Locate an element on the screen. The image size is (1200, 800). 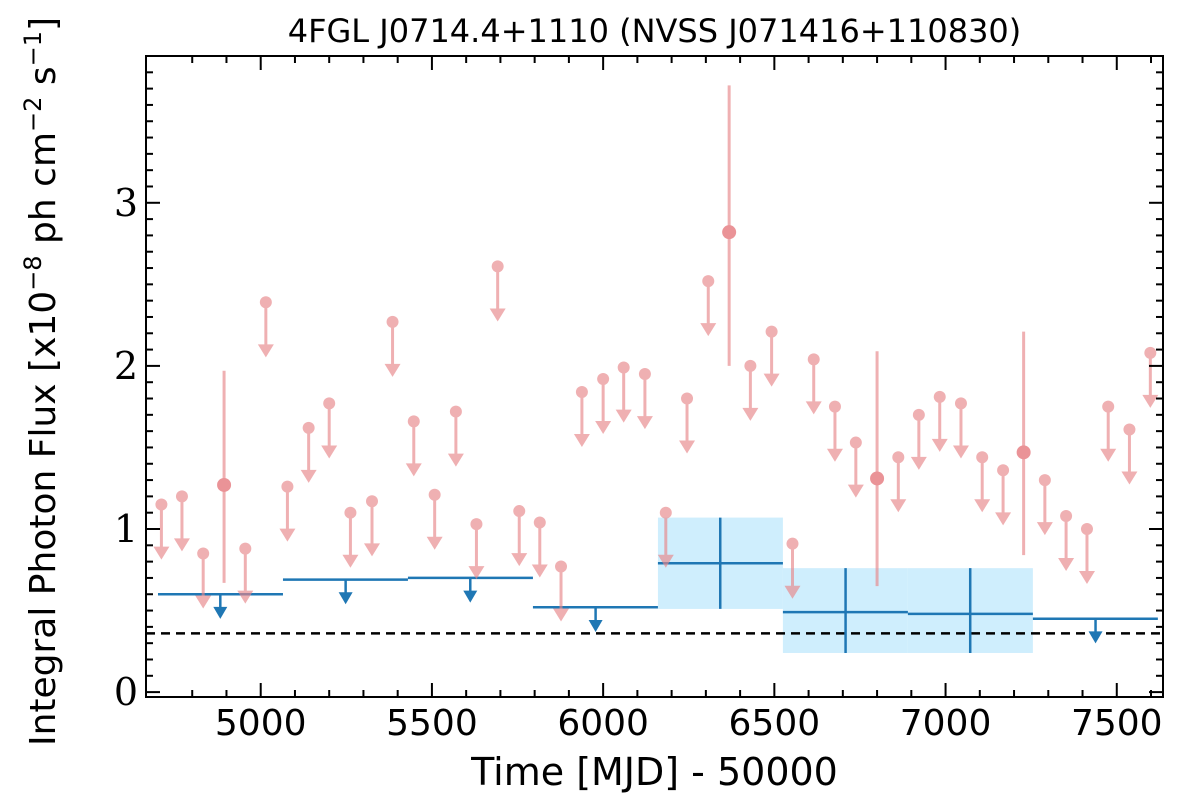
y-tick-label: 2 is located at coordinates (126, 366).